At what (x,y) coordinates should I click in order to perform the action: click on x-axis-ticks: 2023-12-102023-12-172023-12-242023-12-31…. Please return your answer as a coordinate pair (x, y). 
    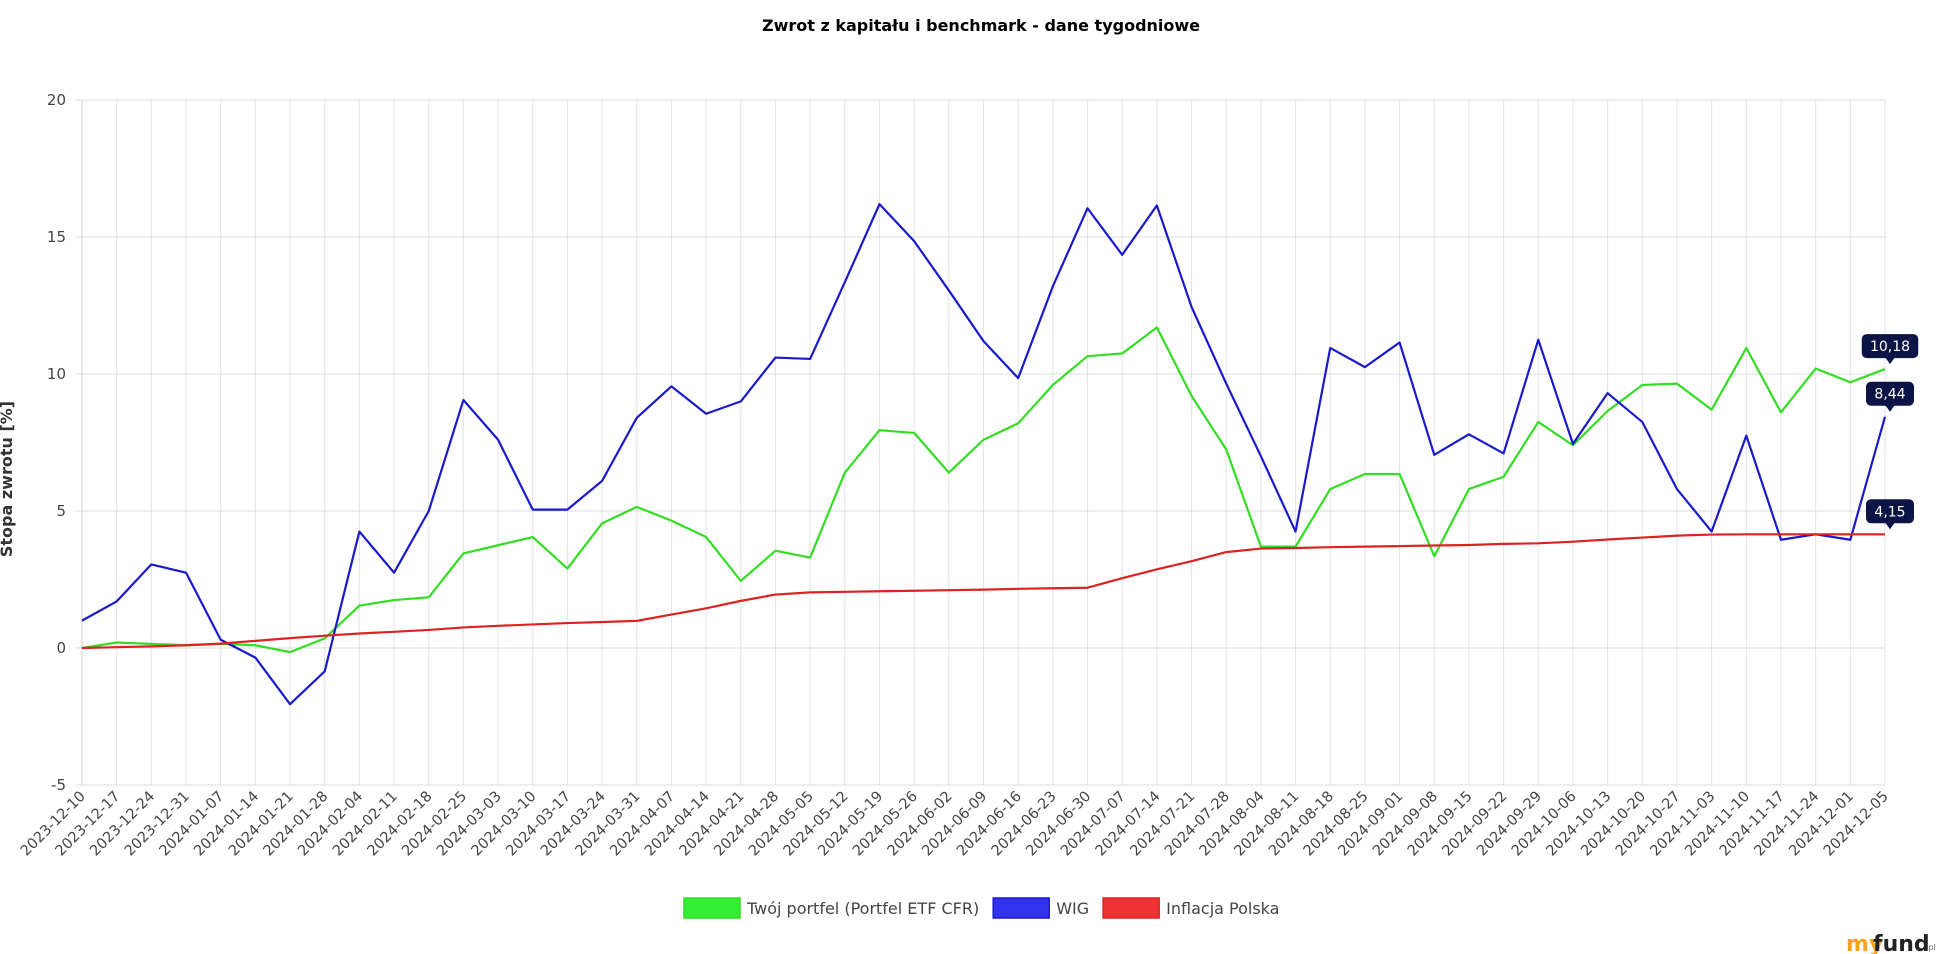
    Looking at the image, I should click on (955, 824).